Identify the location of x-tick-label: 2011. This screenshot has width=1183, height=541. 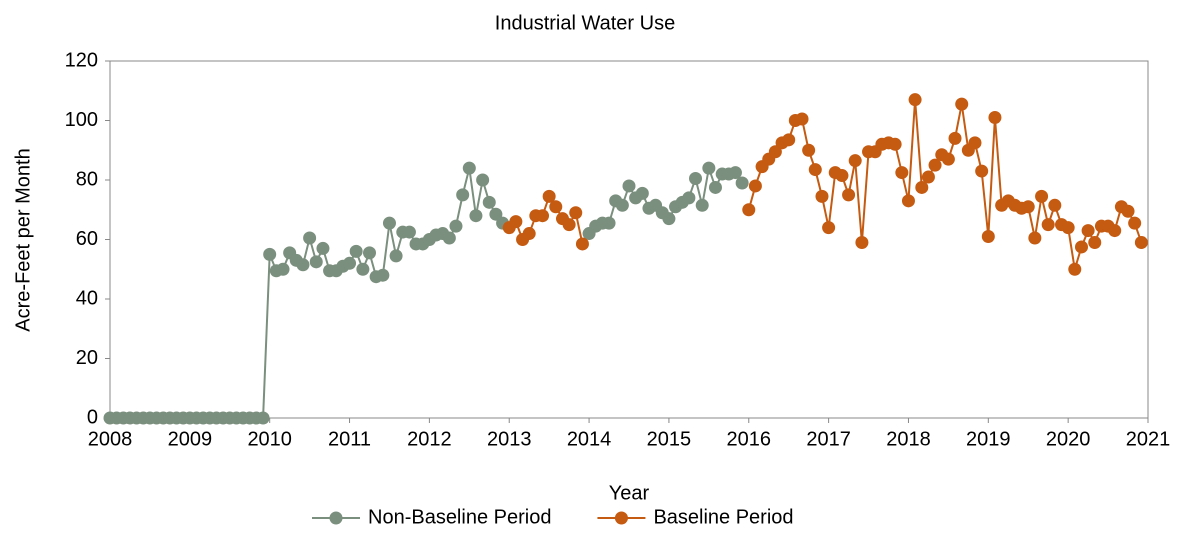
(349, 439).